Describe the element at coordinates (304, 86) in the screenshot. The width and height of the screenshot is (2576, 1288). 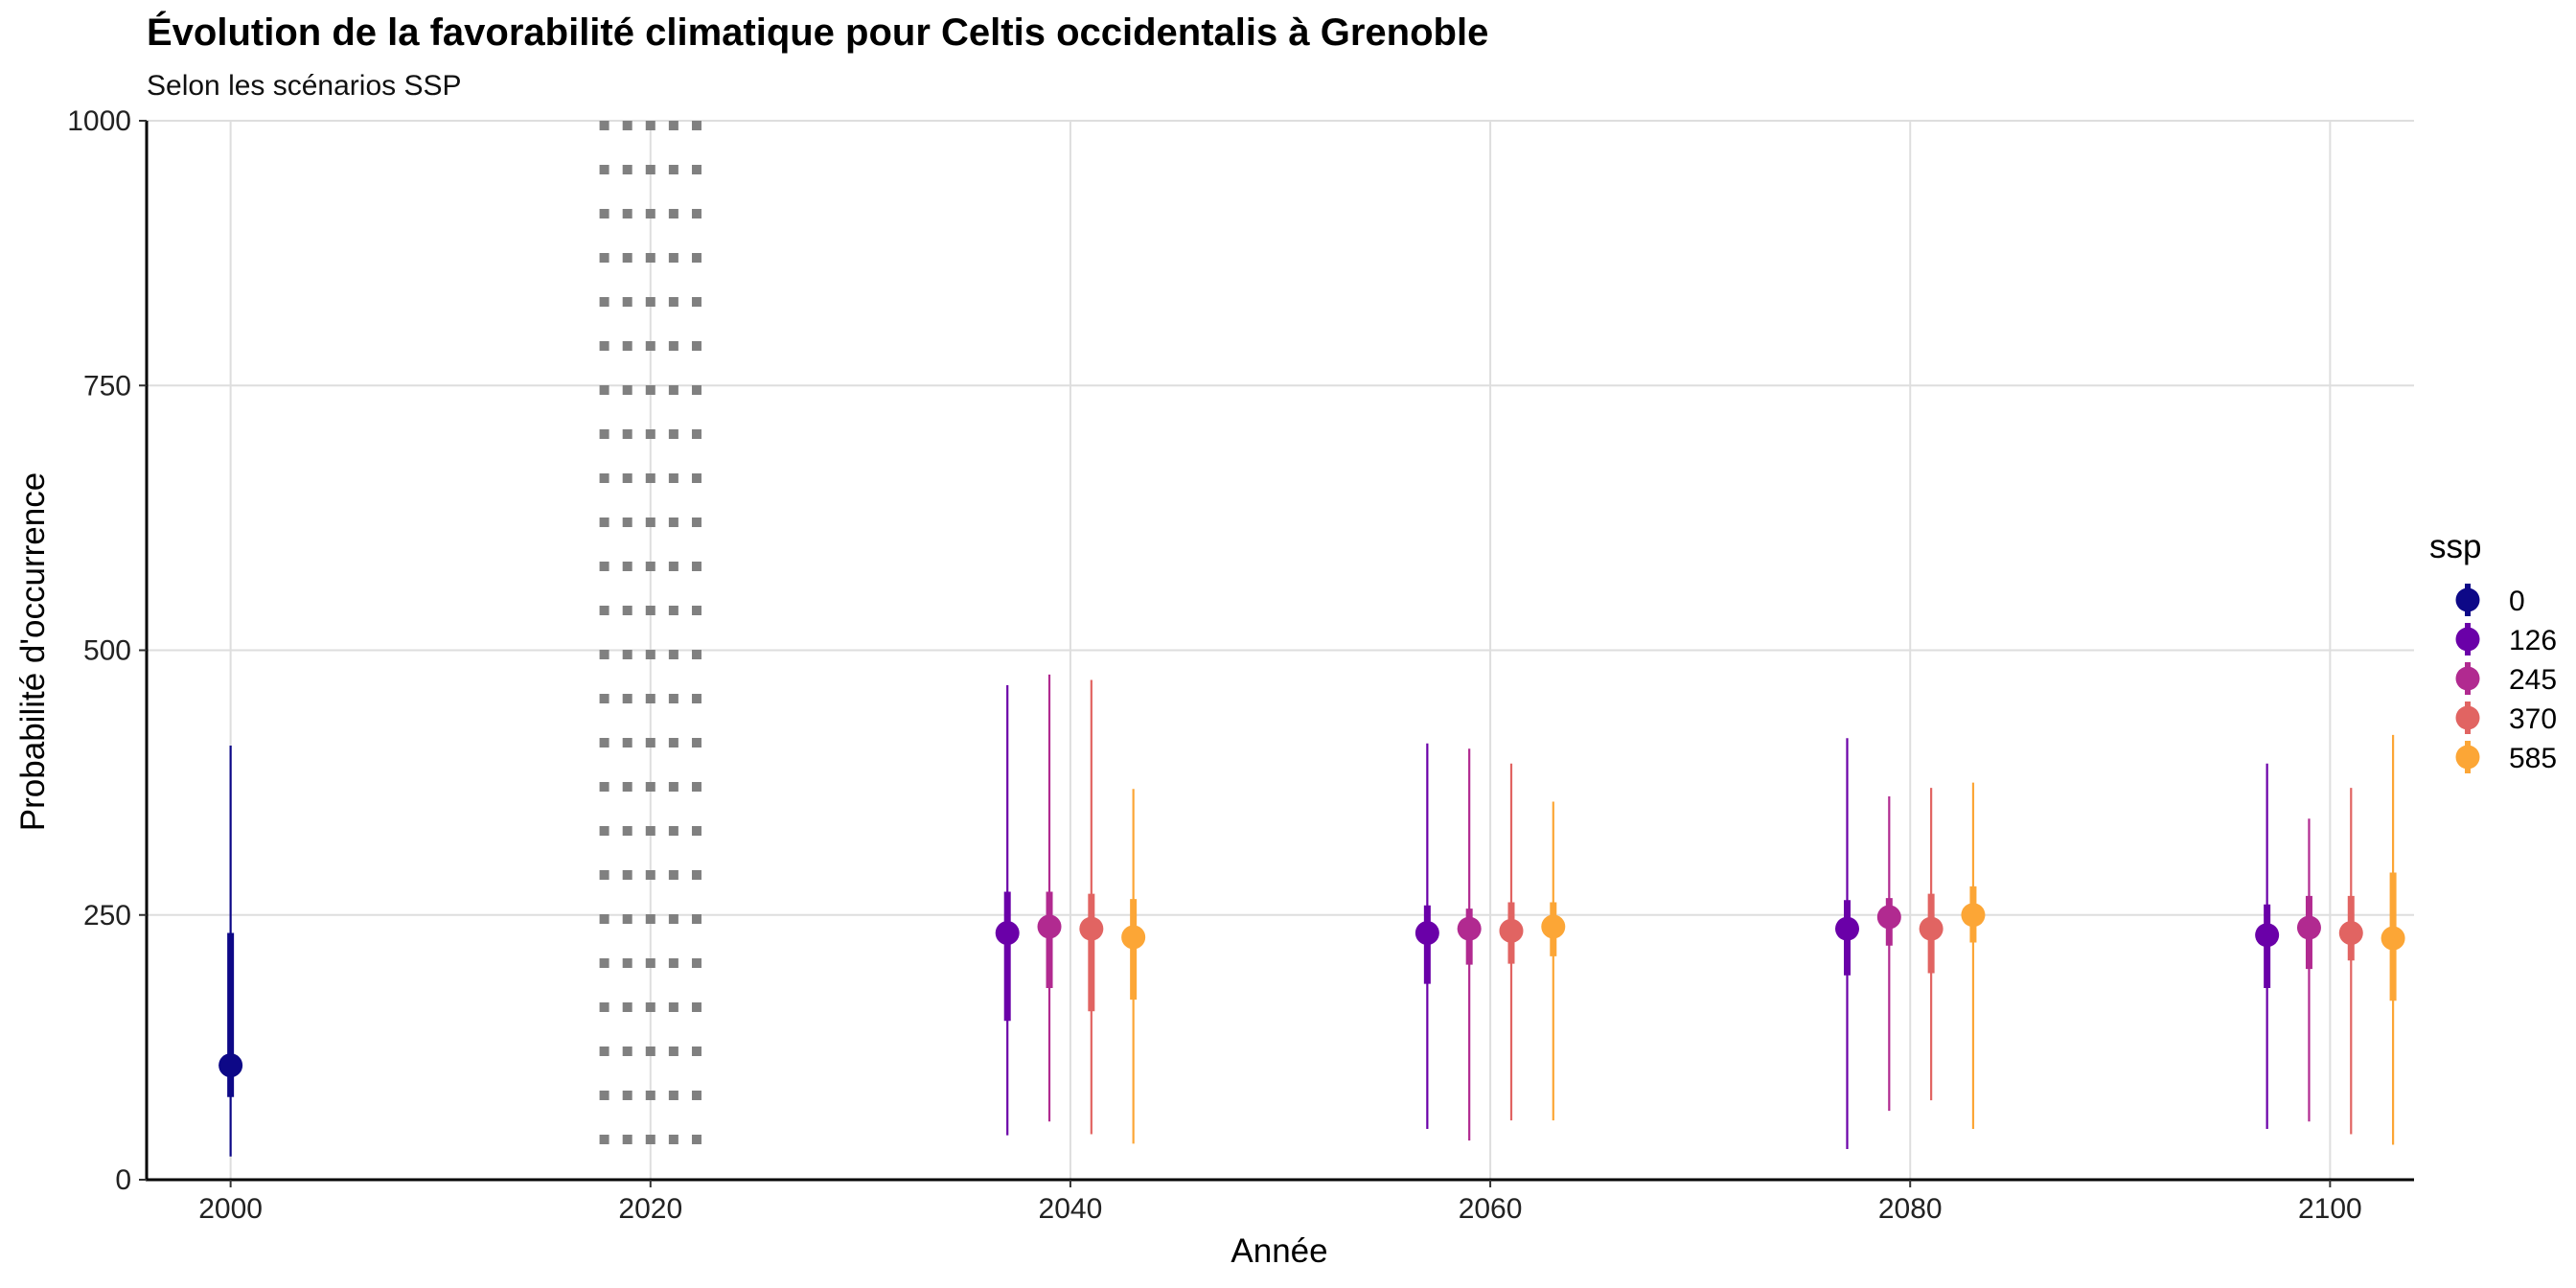
I see `chart-subtitle: Selon les scénarios SSP` at that location.